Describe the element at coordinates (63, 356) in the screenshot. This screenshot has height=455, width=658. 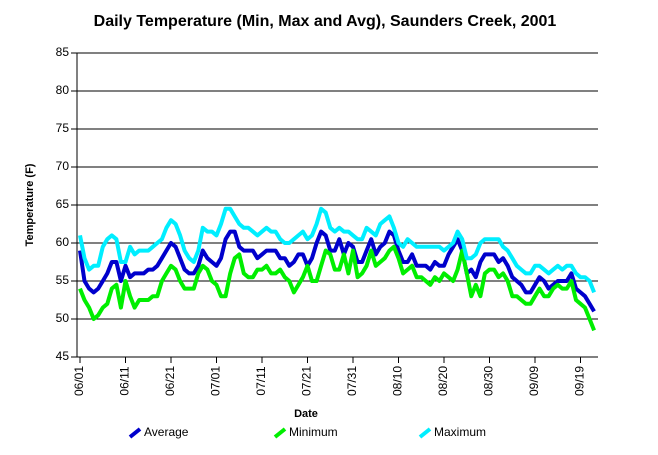
I see `y-tick-label: 45` at that location.